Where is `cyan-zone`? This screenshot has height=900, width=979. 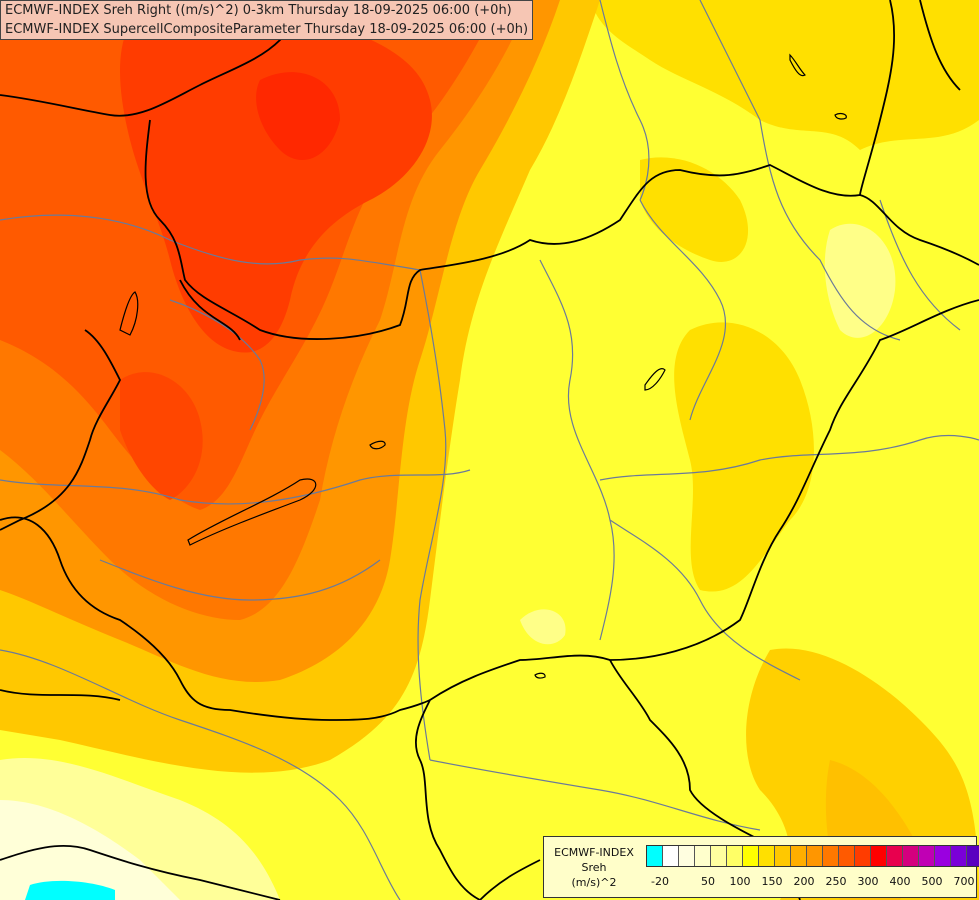 cyan-zone is located at coordinates (70, 890).